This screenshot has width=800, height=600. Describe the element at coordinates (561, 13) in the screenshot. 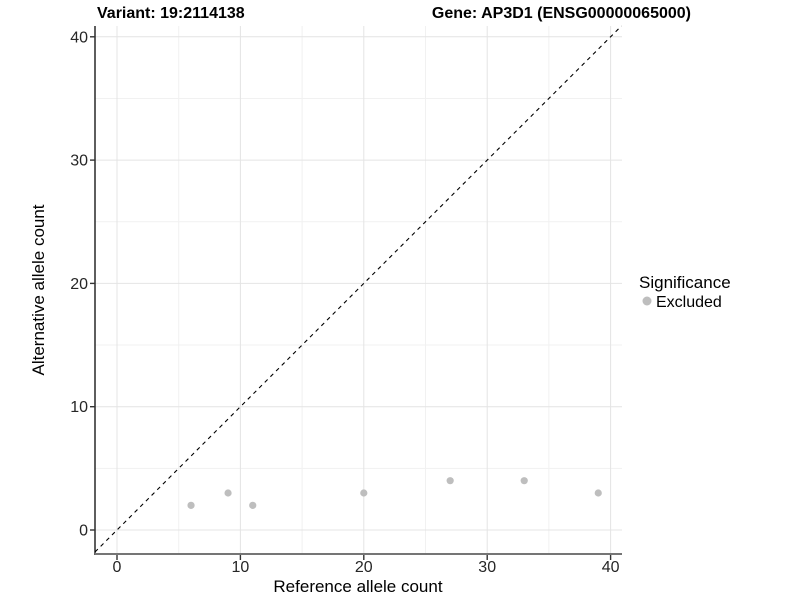

I see `plot-title-gene: Gene: AP3D1 (ENSG00000065000)` at that location.